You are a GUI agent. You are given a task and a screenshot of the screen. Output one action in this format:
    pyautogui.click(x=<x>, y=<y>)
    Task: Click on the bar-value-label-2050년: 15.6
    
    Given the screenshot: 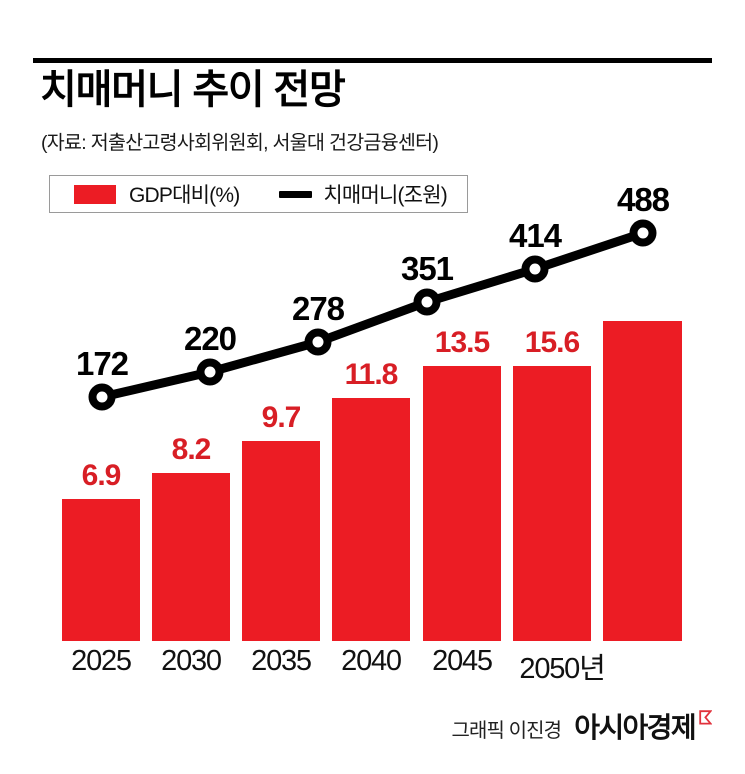 What is the action you would take?
    pyautogui.click(x=552, y=342)
    